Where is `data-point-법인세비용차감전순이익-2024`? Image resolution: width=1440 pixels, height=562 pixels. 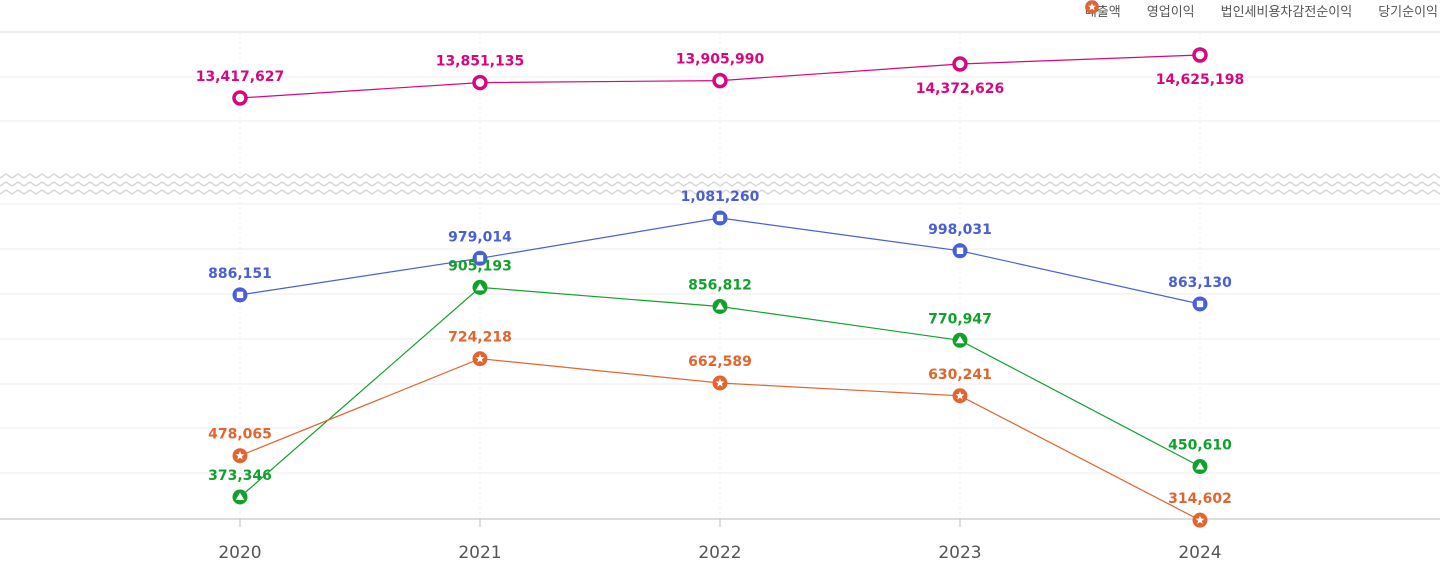 data-point-법인세비용차감전순이익-2024 is located at coordinates (1200, 467).